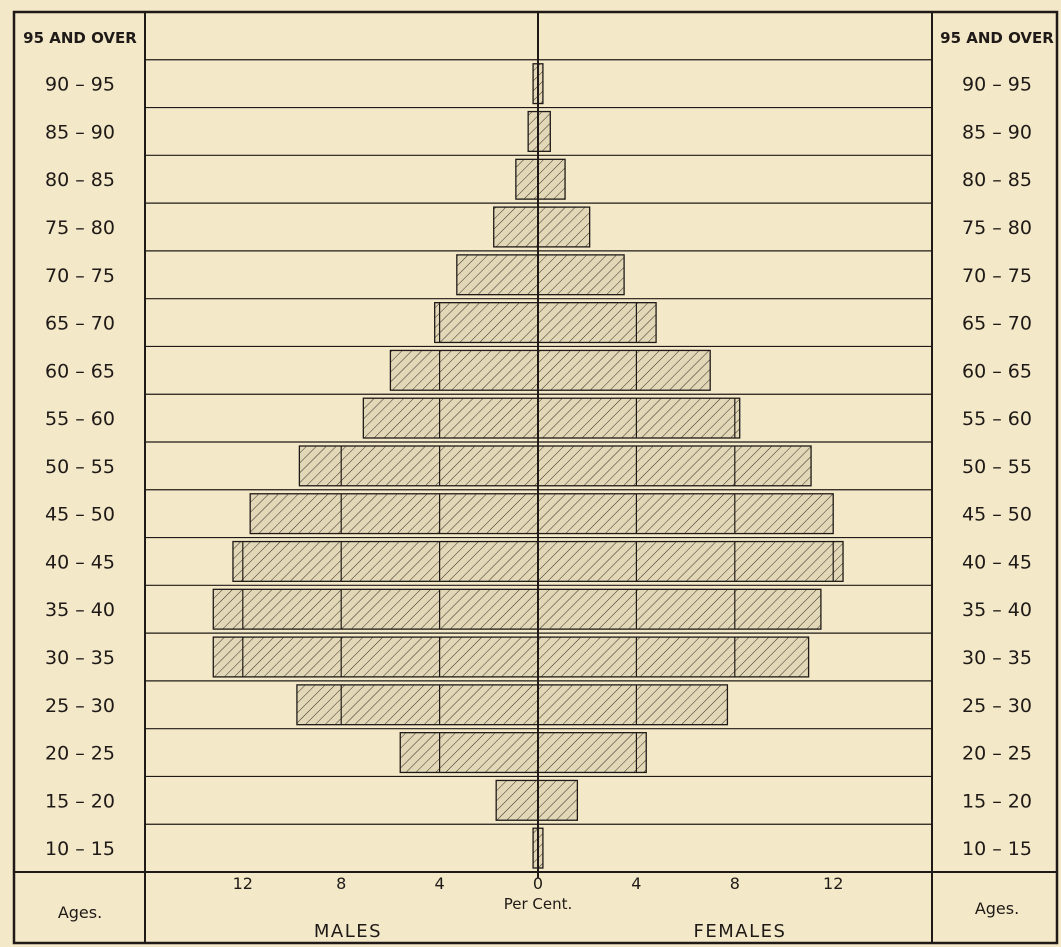 The width and height of the screenshot is (1061, 947). What do you see at coordinates (80, 419) in the screenshot?
I see `age-label-left: 55 – 60` at bounding box center [80, 419].